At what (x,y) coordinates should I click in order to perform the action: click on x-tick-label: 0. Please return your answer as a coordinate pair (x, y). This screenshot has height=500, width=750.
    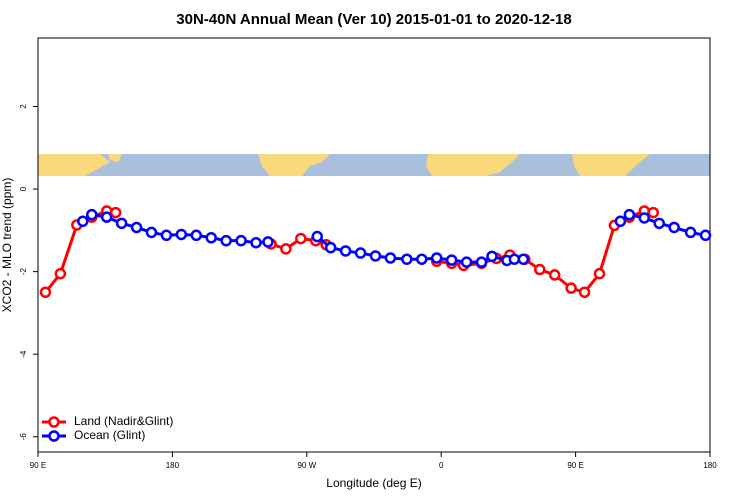
    Looking at the image, I should click on (441, 465).